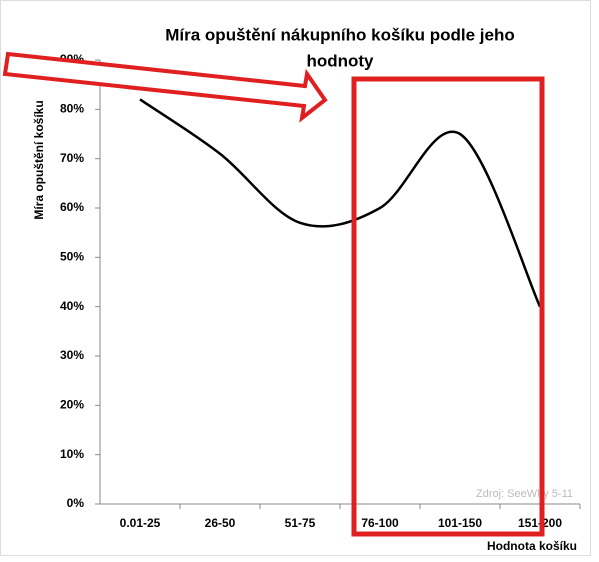  Describe the element at coordinates (72, 158) in the screenshot. I see `y-tick-label: 70%` at that location.